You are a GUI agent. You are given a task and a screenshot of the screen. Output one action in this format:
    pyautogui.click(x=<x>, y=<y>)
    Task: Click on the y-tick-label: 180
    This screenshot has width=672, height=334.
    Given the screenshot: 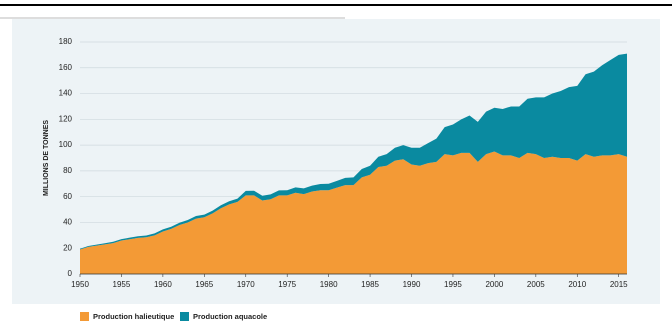 What is the action you would take?
    pyautogui.click(x=66, y=41)
    